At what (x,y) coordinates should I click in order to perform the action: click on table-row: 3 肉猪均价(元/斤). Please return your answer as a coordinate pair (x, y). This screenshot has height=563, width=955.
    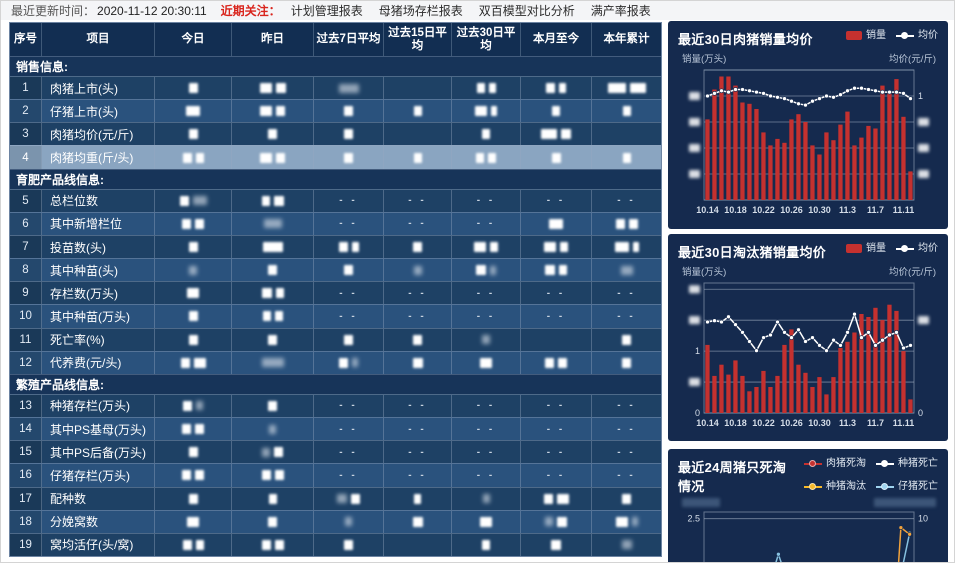
    Looking at the image, I should click on (335, 134).